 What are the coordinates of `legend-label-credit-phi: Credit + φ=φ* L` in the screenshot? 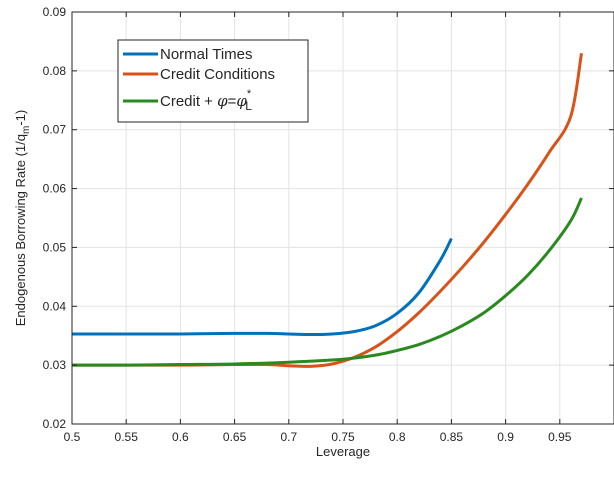 It's located at (206, 100).